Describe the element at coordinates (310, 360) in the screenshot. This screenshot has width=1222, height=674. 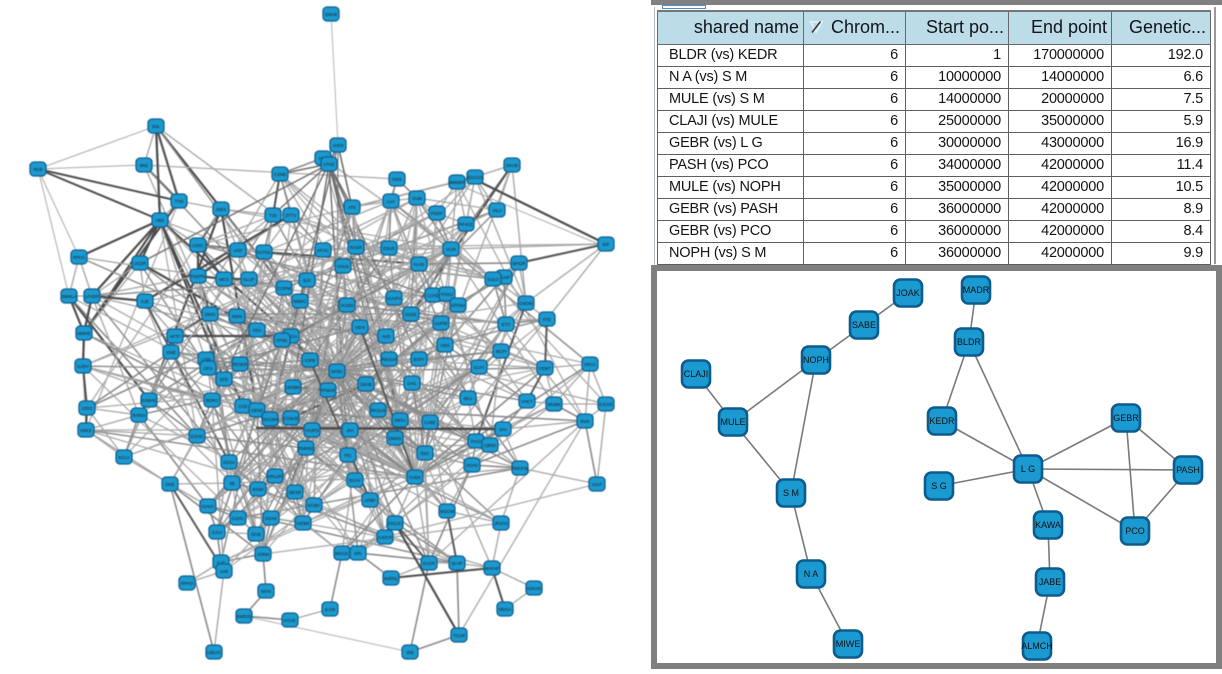
I see `svg-text: VJPB` at that location.